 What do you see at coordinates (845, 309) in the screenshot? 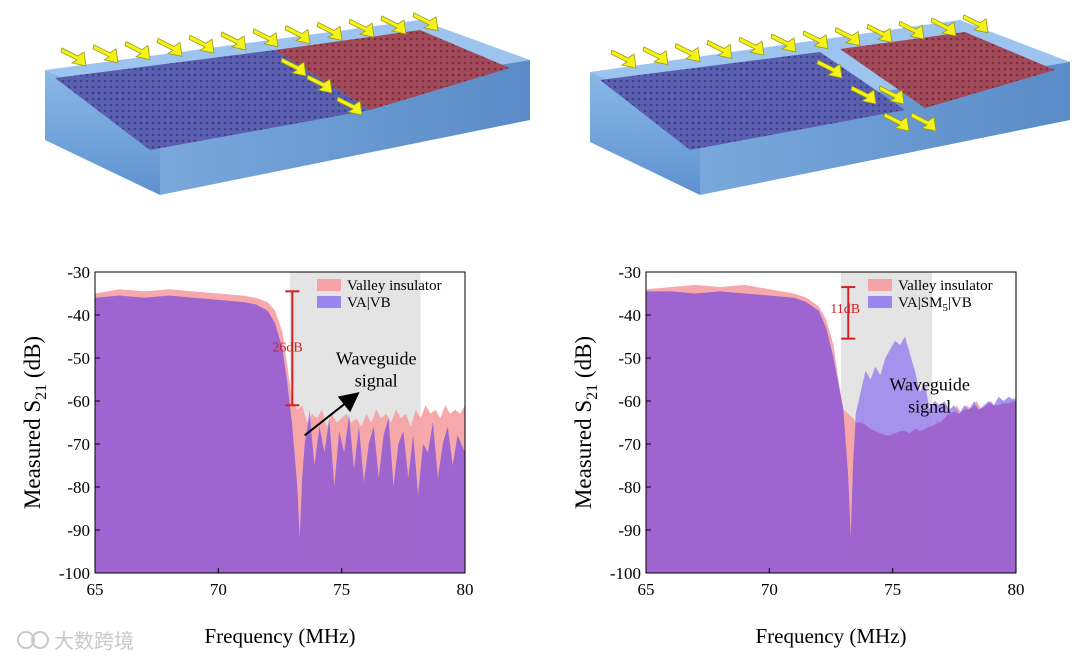
I see `gap-label: 11dB` at bounding box center [845, 309].